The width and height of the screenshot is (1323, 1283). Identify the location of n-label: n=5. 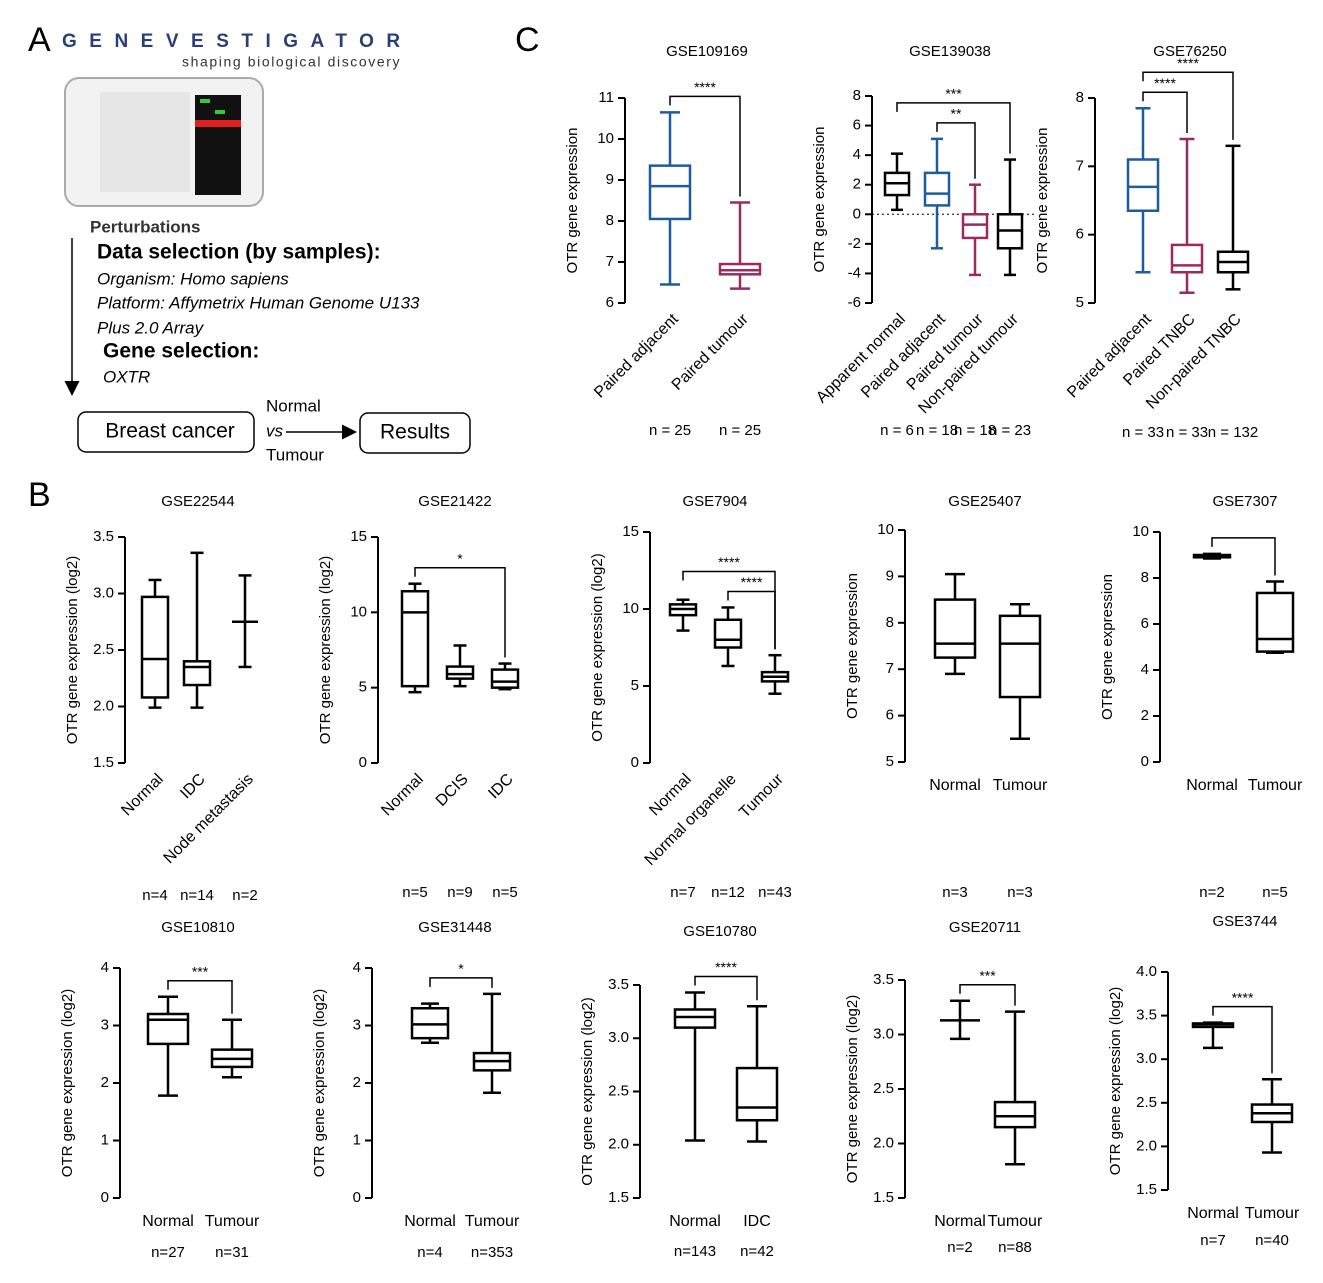
(504, 892).